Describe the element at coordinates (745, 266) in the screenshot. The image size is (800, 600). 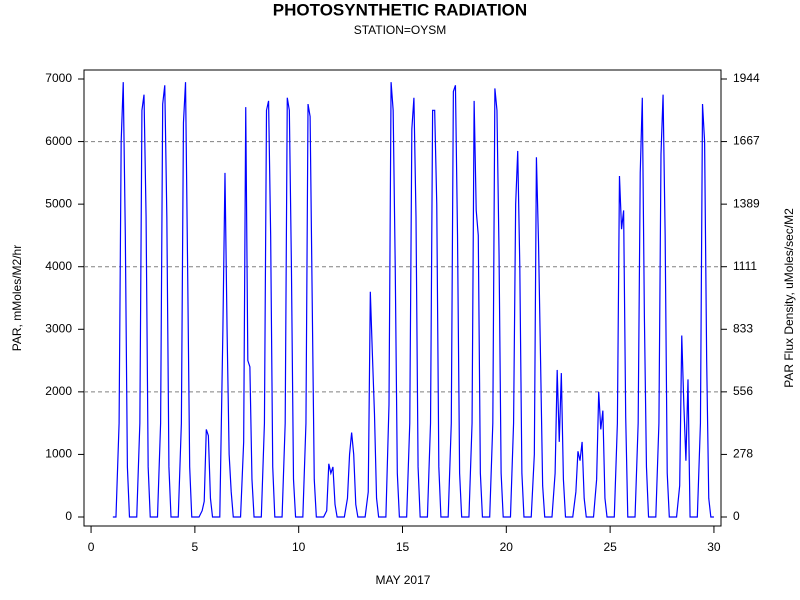
I see `y2-tick-label: 1111` at that location.